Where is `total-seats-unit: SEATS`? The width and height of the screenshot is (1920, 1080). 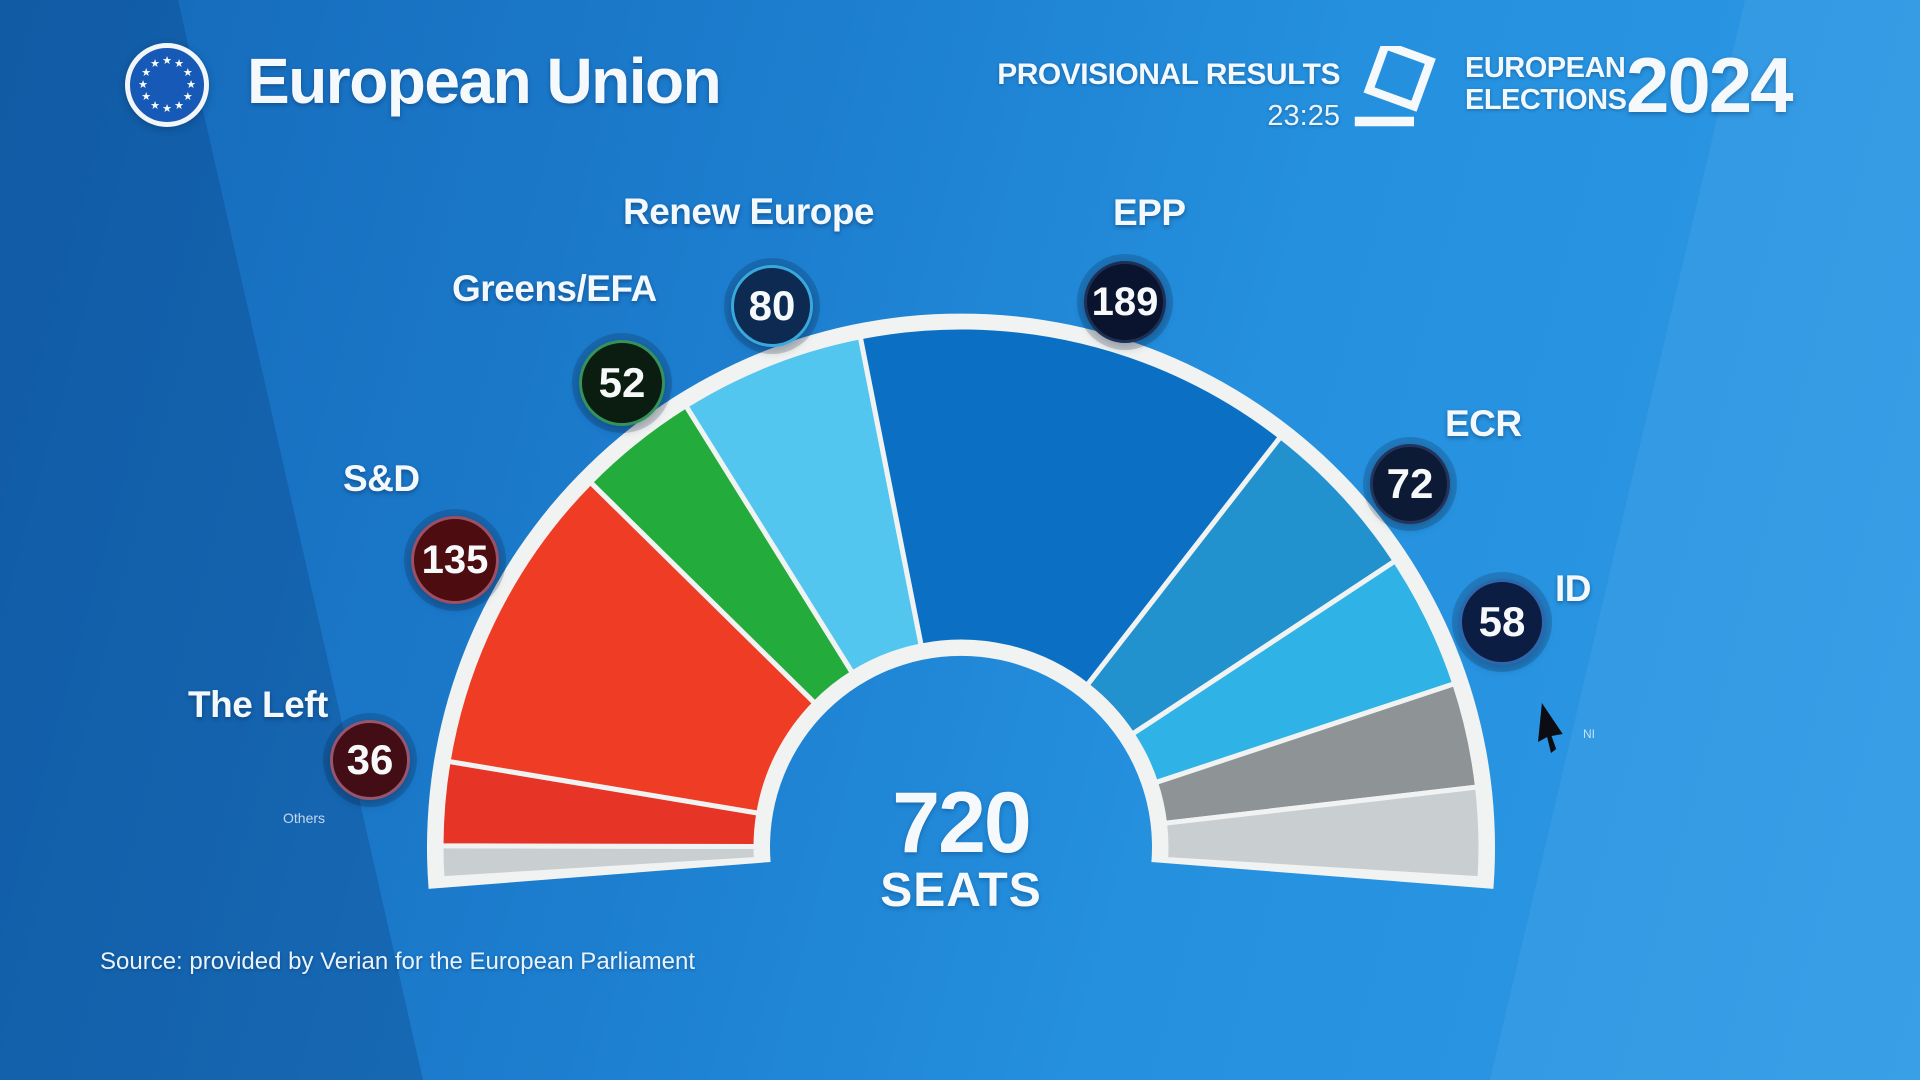
total-seats-unit: SEATS is located at coordinates (961, 890).